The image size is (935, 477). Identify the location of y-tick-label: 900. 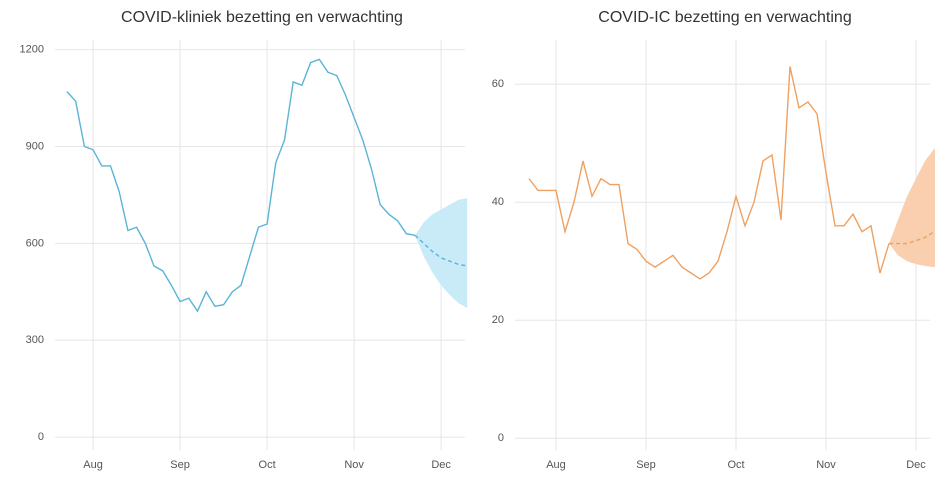
(35, 146).